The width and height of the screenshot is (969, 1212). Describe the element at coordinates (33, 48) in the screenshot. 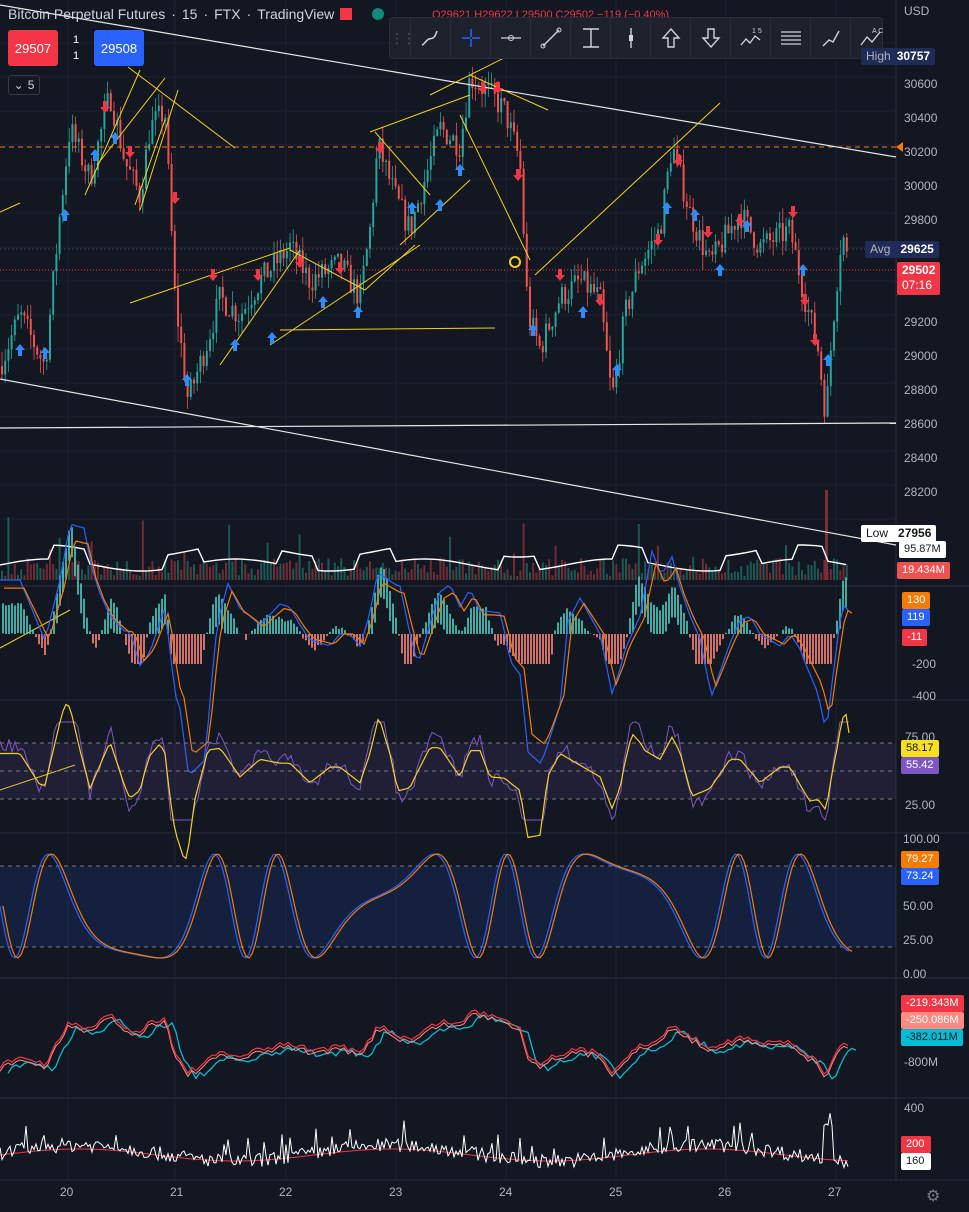

I see `sell-button: 29507` at that location.